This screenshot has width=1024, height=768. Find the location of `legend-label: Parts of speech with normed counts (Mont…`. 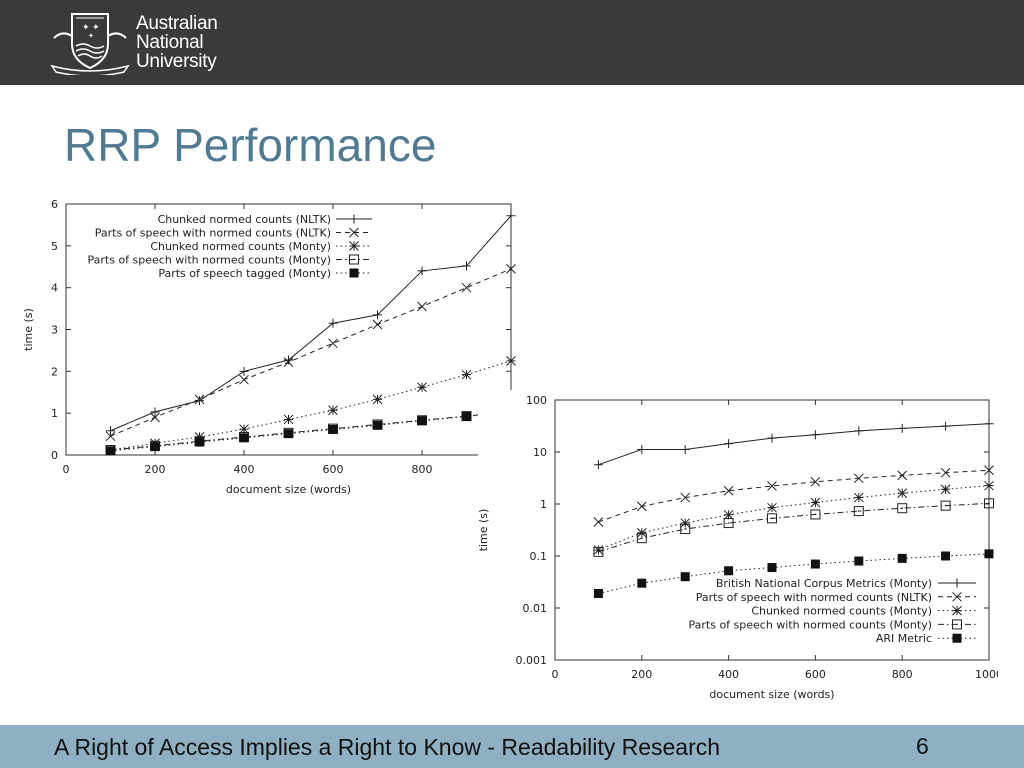

legend-label: Parts of speech with normed counts (Mont… is located at coordinates (811, 624).